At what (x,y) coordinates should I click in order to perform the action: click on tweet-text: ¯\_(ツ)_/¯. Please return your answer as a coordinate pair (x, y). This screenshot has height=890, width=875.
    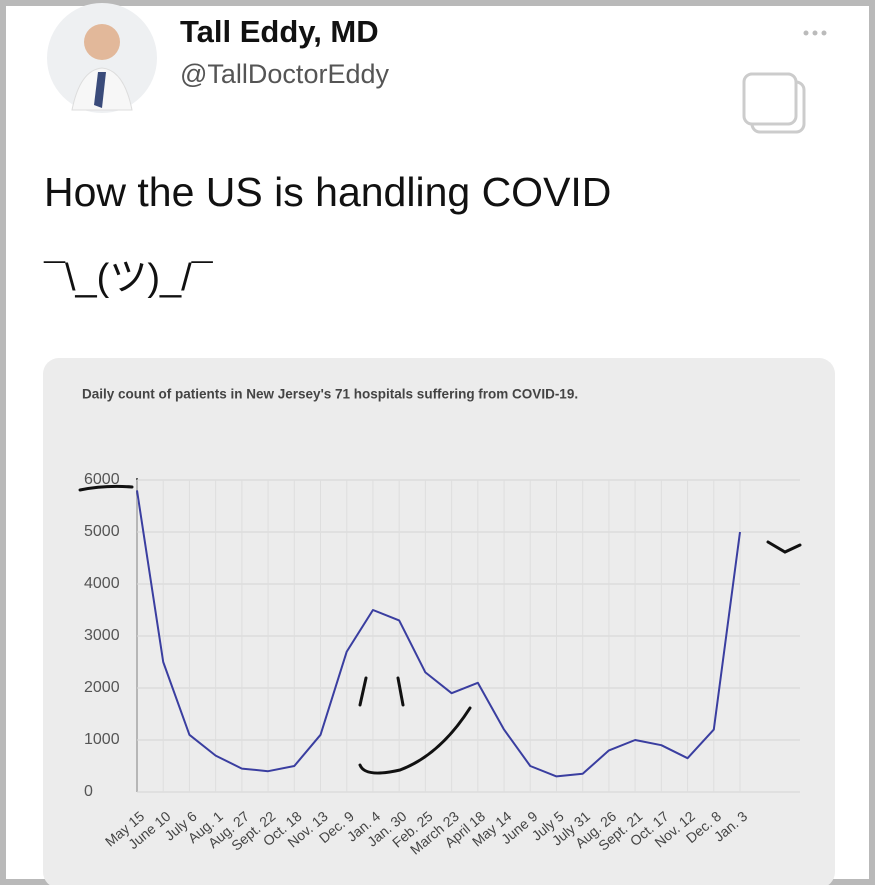
    Looking at the image, I should click on (128, 278).